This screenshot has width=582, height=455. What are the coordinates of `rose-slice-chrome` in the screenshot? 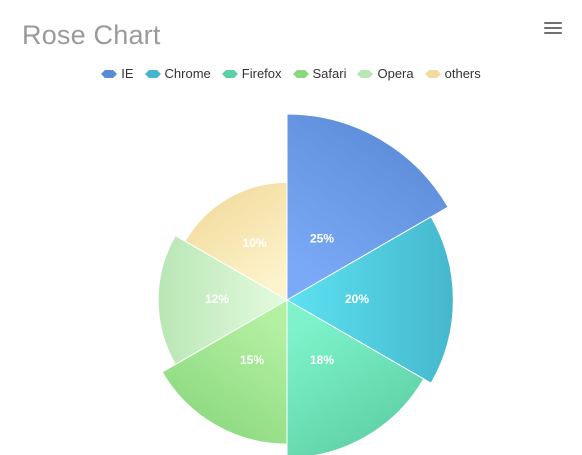 It's located at (370, 300).